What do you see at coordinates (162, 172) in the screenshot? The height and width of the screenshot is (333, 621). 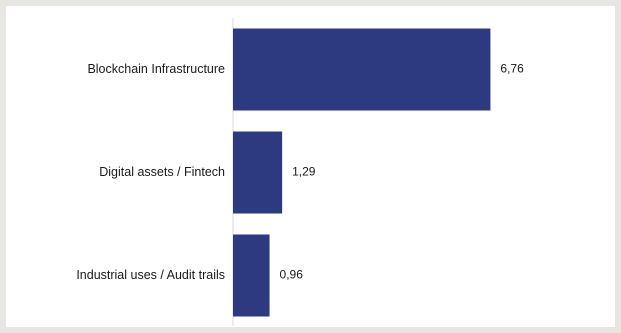 I see `category-label-1: Digital assets / Fintech` at bounding box center [162, 172].